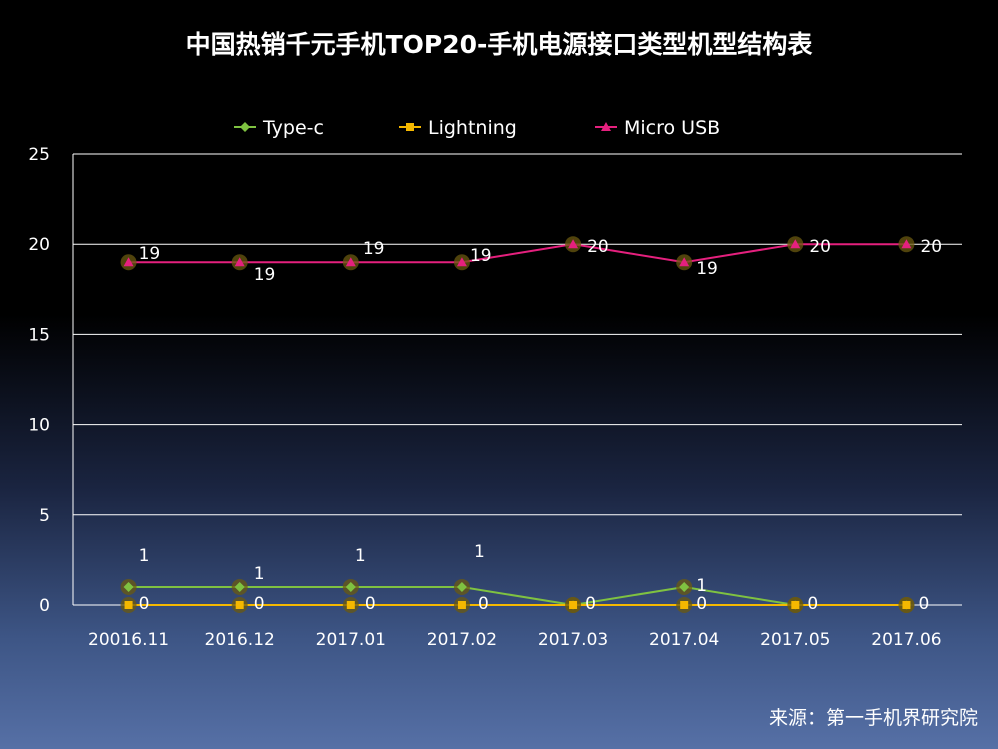  I want to click on x-tick-label: 2017.05, so click(795, 640).